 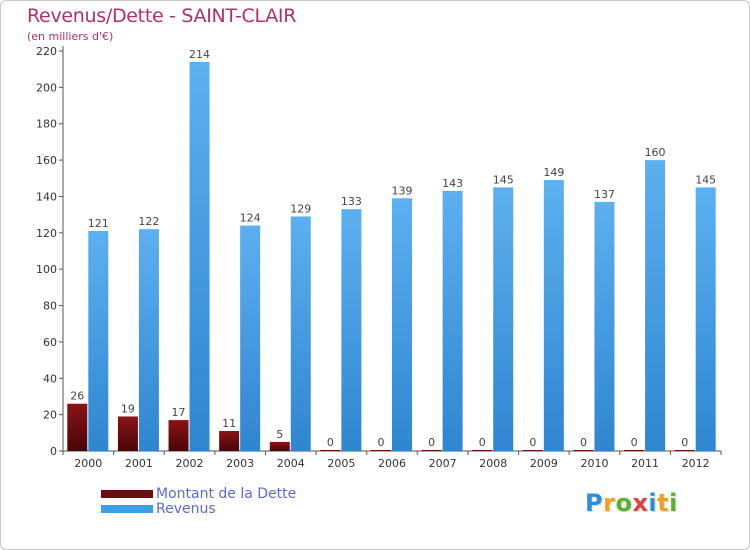 What do you see at coordinates (127, 509) in the screenshot?
I see `legend-swatch-revenus` at bounding box center [127, 509].